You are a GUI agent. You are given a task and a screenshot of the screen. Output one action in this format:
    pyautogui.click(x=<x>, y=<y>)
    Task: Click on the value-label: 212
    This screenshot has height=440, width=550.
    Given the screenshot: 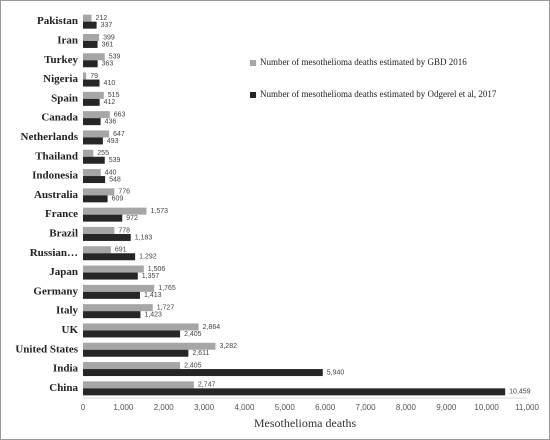 What is the action you would take?
    pyautogui.click(x=102, y=18)
    